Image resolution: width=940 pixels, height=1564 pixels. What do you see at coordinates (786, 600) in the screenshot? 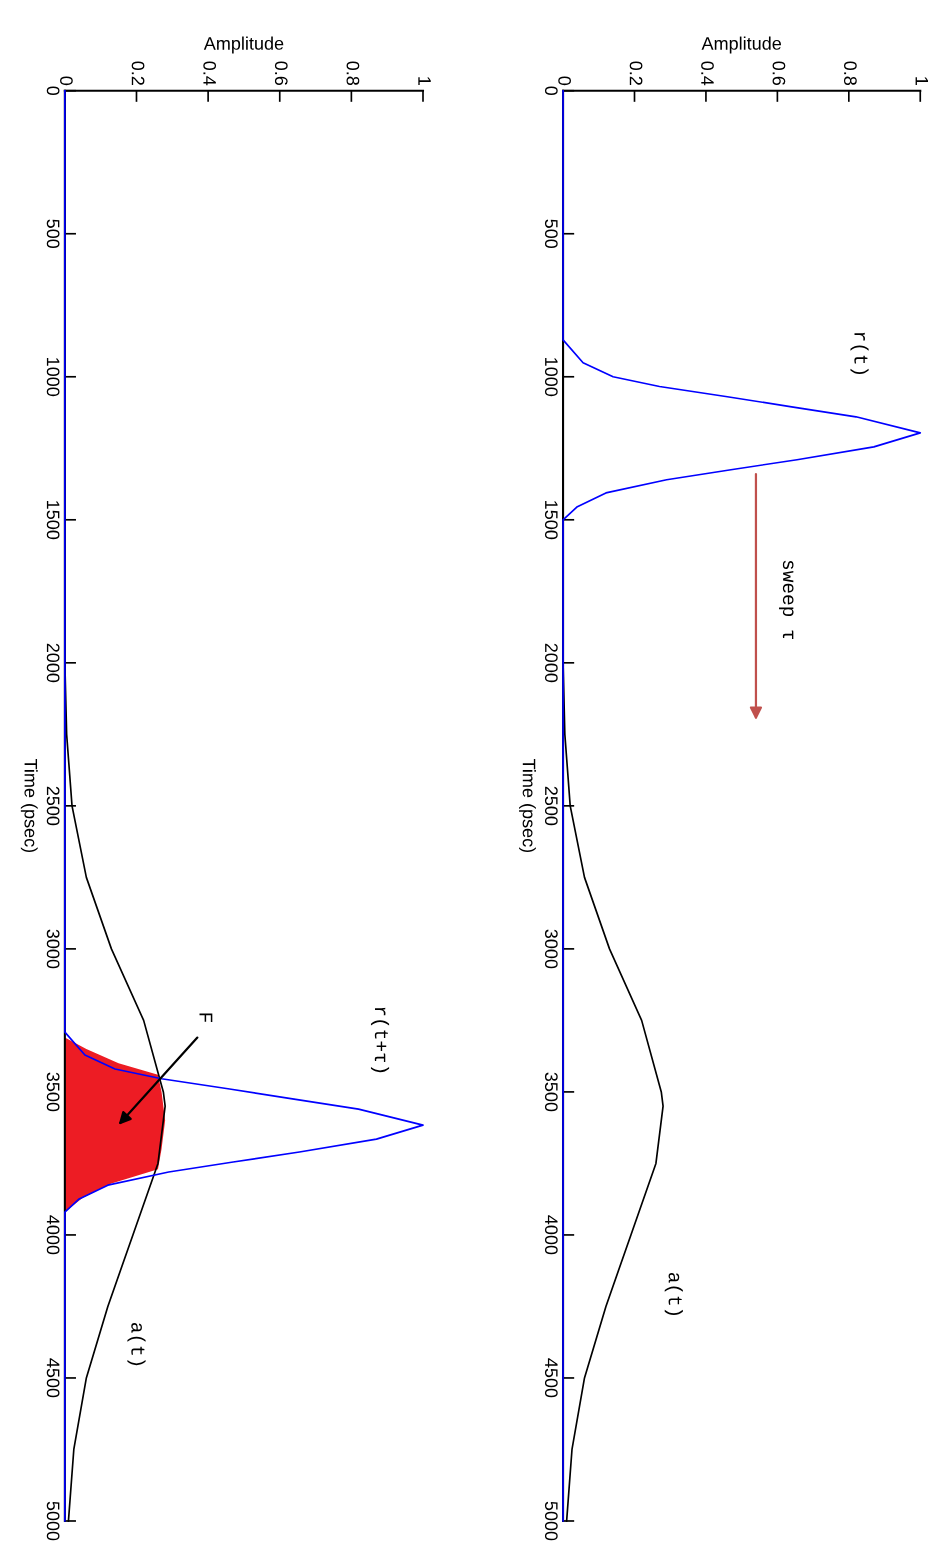
I see `annotation: sweep τ` at bounding box center [786, 600].